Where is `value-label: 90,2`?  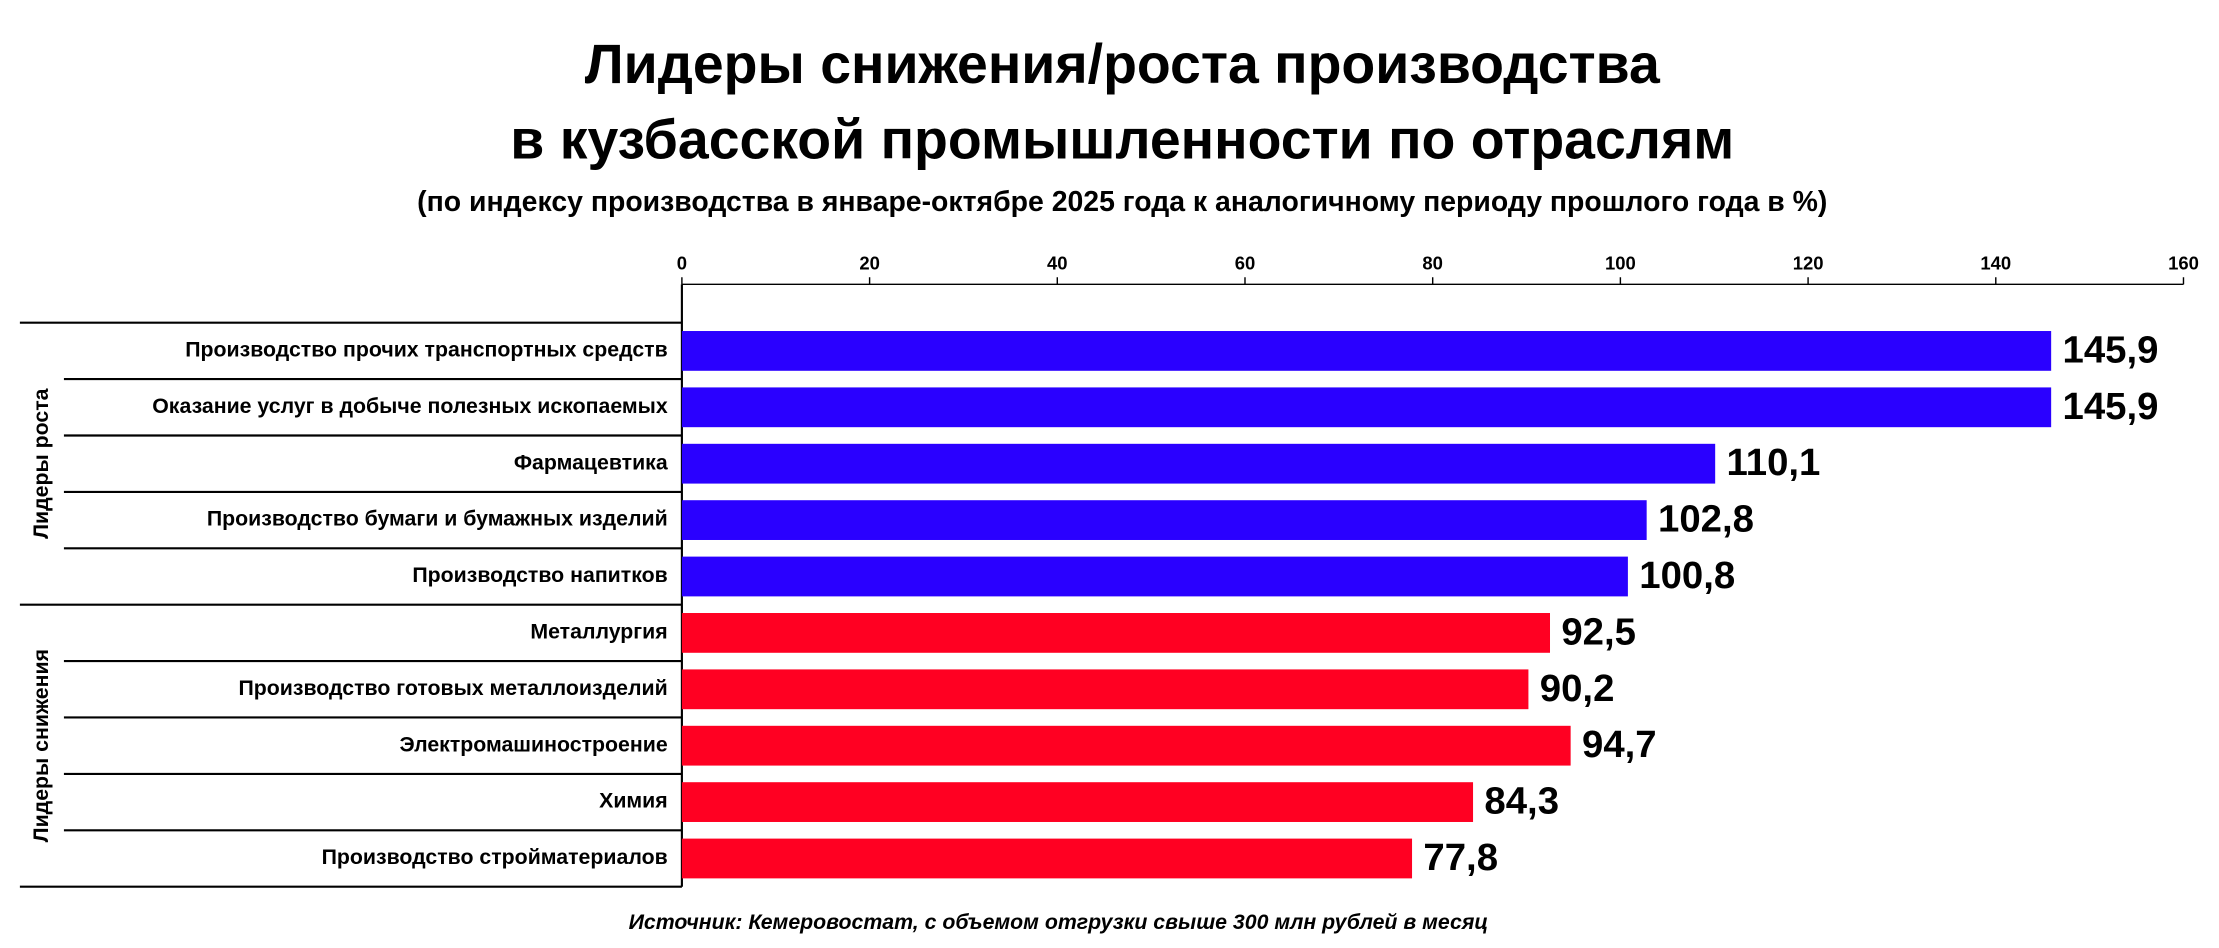
value-label: 90,2 is located at coordinates (1577, 688).